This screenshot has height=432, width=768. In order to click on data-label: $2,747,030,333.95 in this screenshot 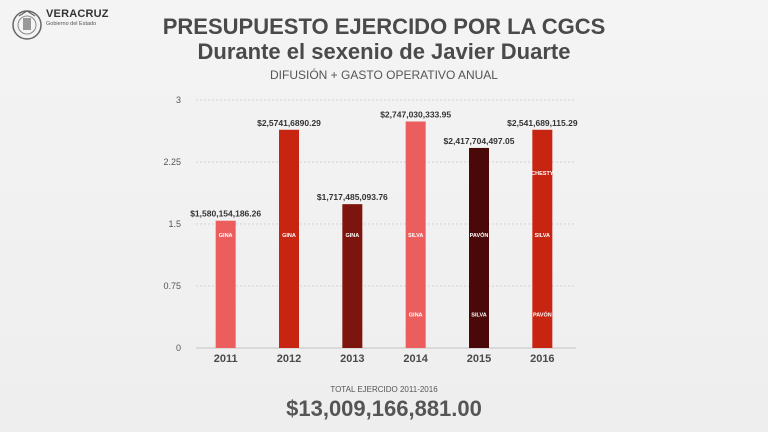, I will do `click(415, 114)`.